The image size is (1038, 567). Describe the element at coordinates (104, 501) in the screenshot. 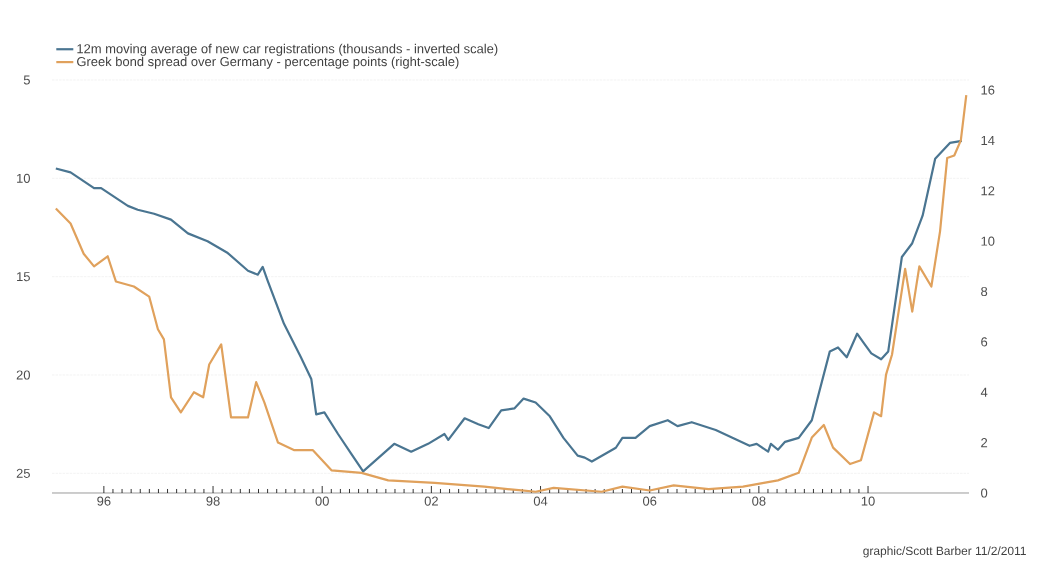

I see `x-tick-label: 96` at that location.